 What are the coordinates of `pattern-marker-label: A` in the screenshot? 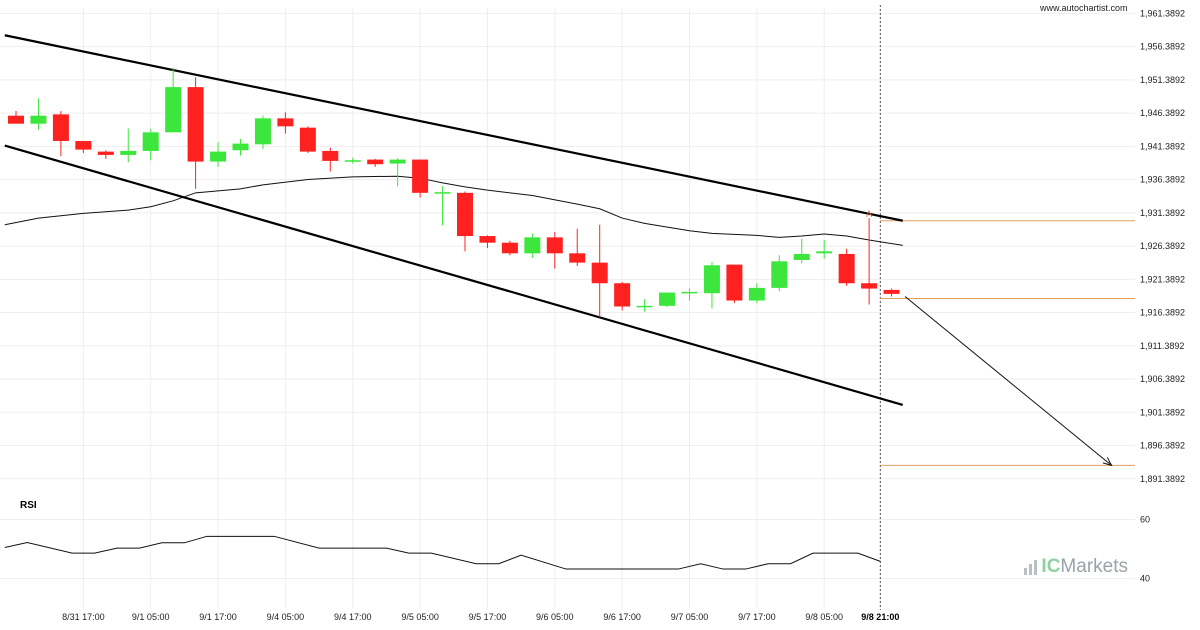 It's located at (869, 214).